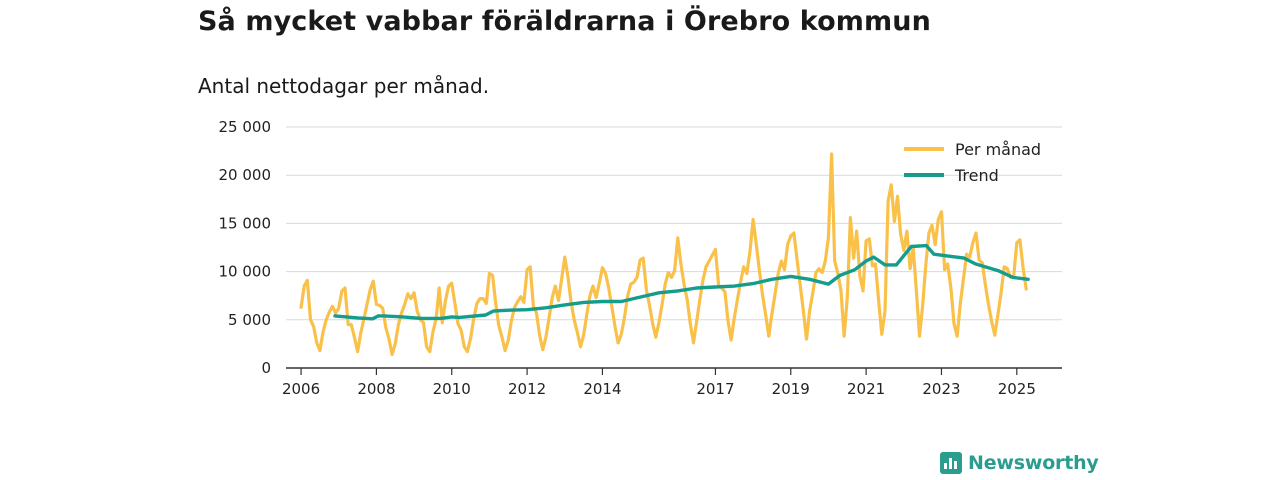 Image resolution: width=1280 pixels, height=480 pixels. What do you see at coordinates (1033, 463) in the screenshot?
I see `brand-name: Newsworthy` at bounding box center [1033, 463].